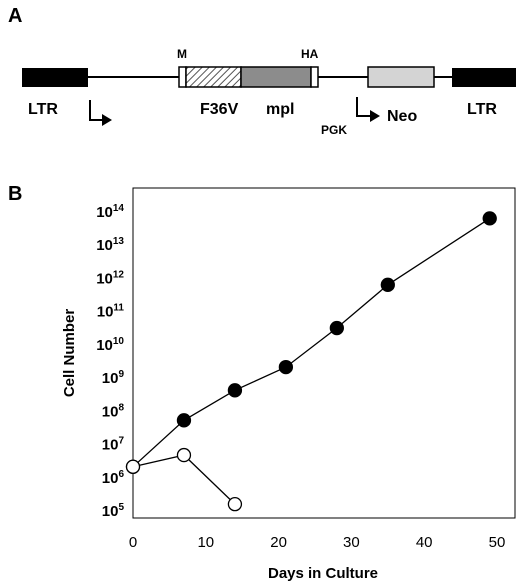  I want to click on y-tick-label: 10¹⁰, so click(110, 345).